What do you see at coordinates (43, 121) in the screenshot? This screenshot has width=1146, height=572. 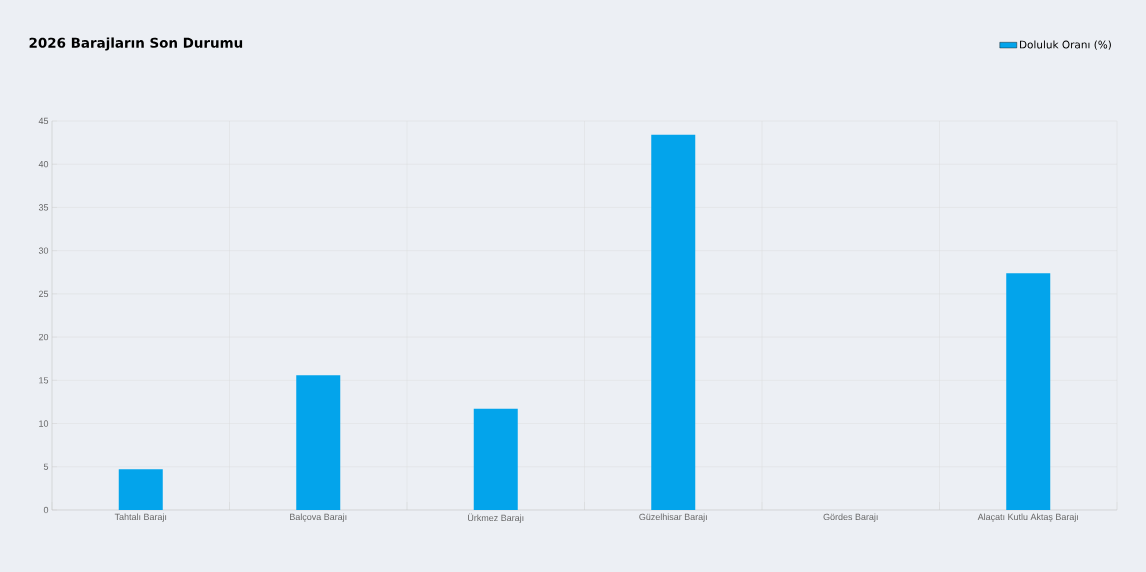 I see `y-tick-label: 45` at bounding box center [43, 121].